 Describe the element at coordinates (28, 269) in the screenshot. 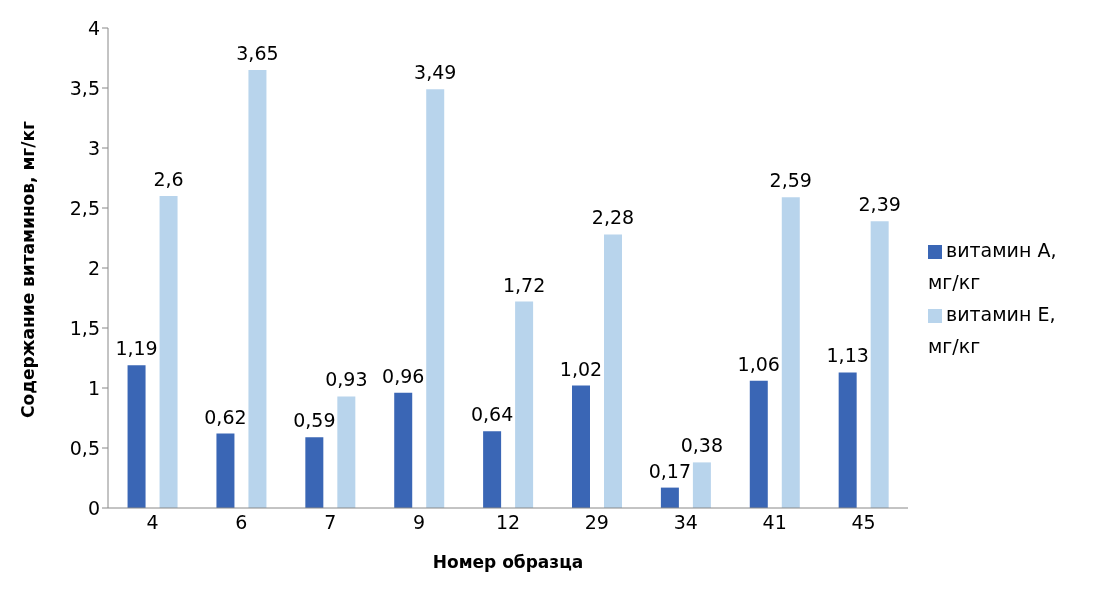

I see `y-axis-title: Содержание витаминов, мг/кг` at that location.